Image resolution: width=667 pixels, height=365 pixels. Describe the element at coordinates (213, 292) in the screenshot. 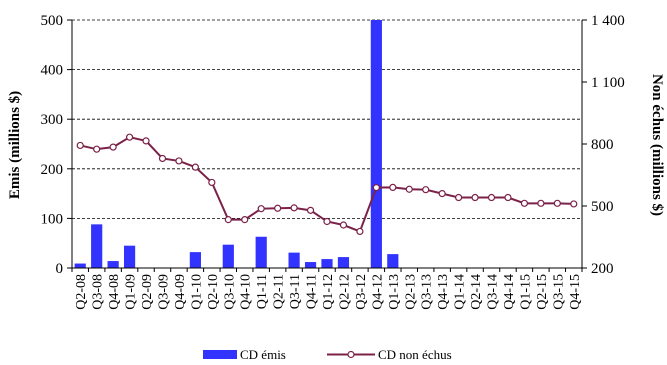

I see `x-tick-label: Q2-10` at that location.